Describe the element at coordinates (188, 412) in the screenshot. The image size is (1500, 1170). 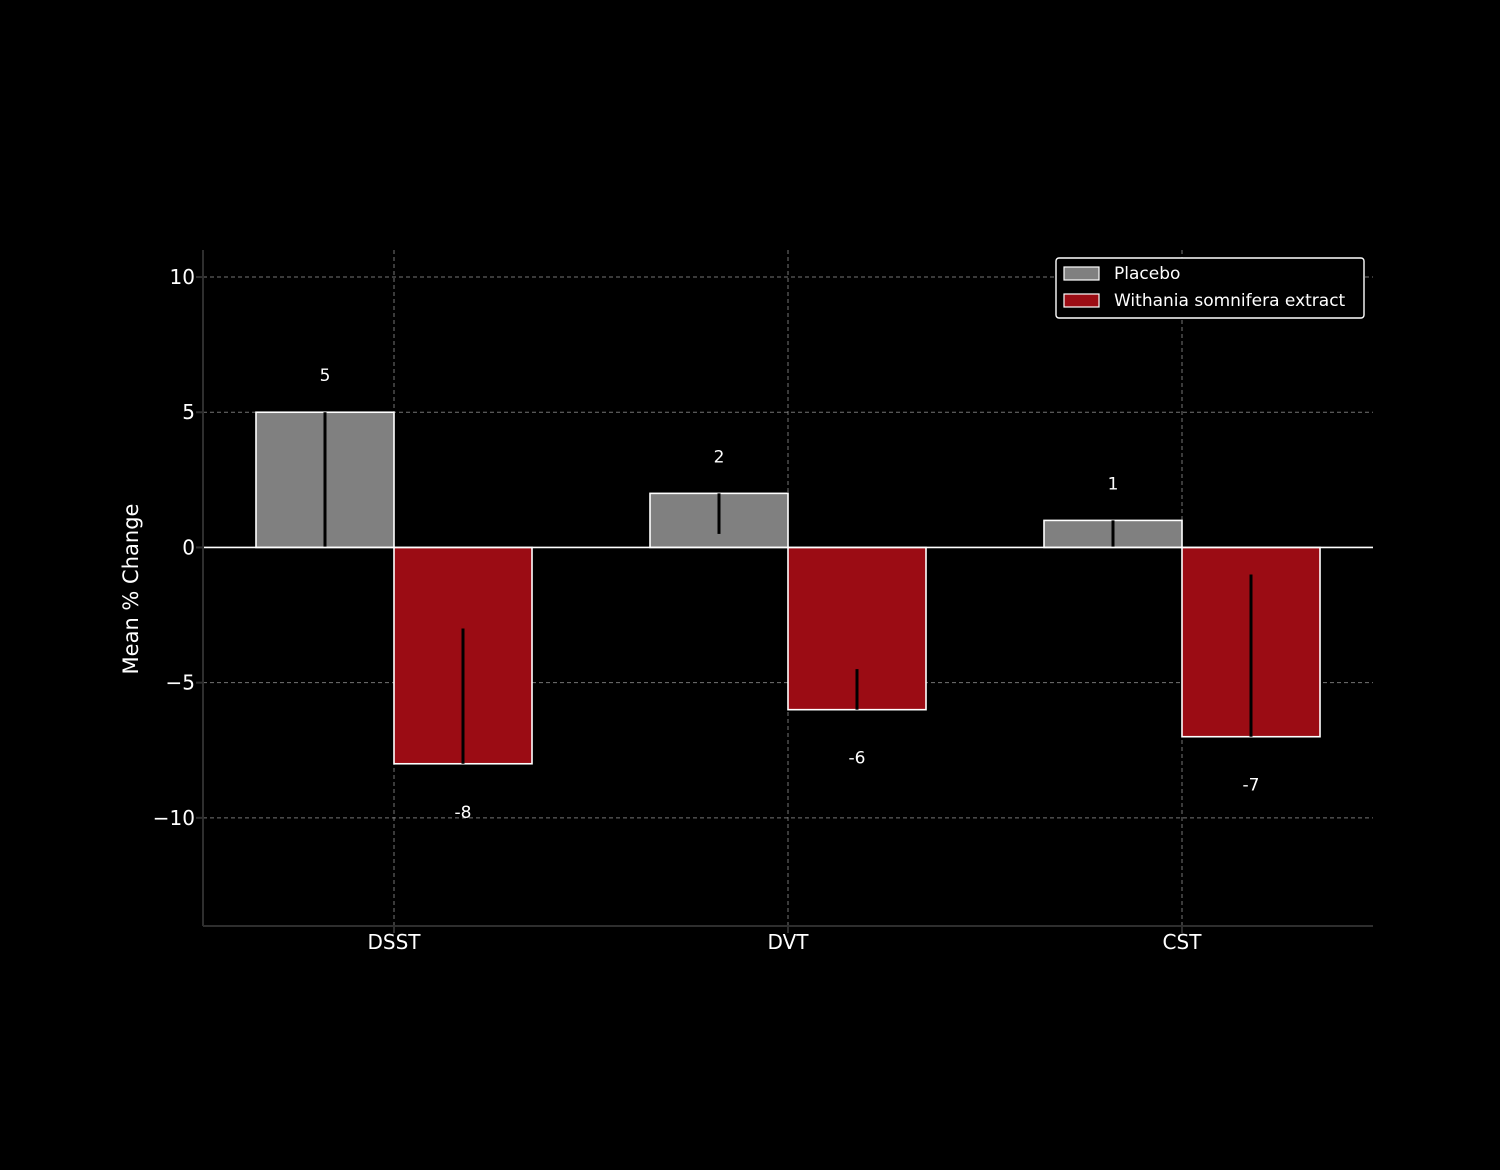
I see `y-tick-label: 5` at that location.